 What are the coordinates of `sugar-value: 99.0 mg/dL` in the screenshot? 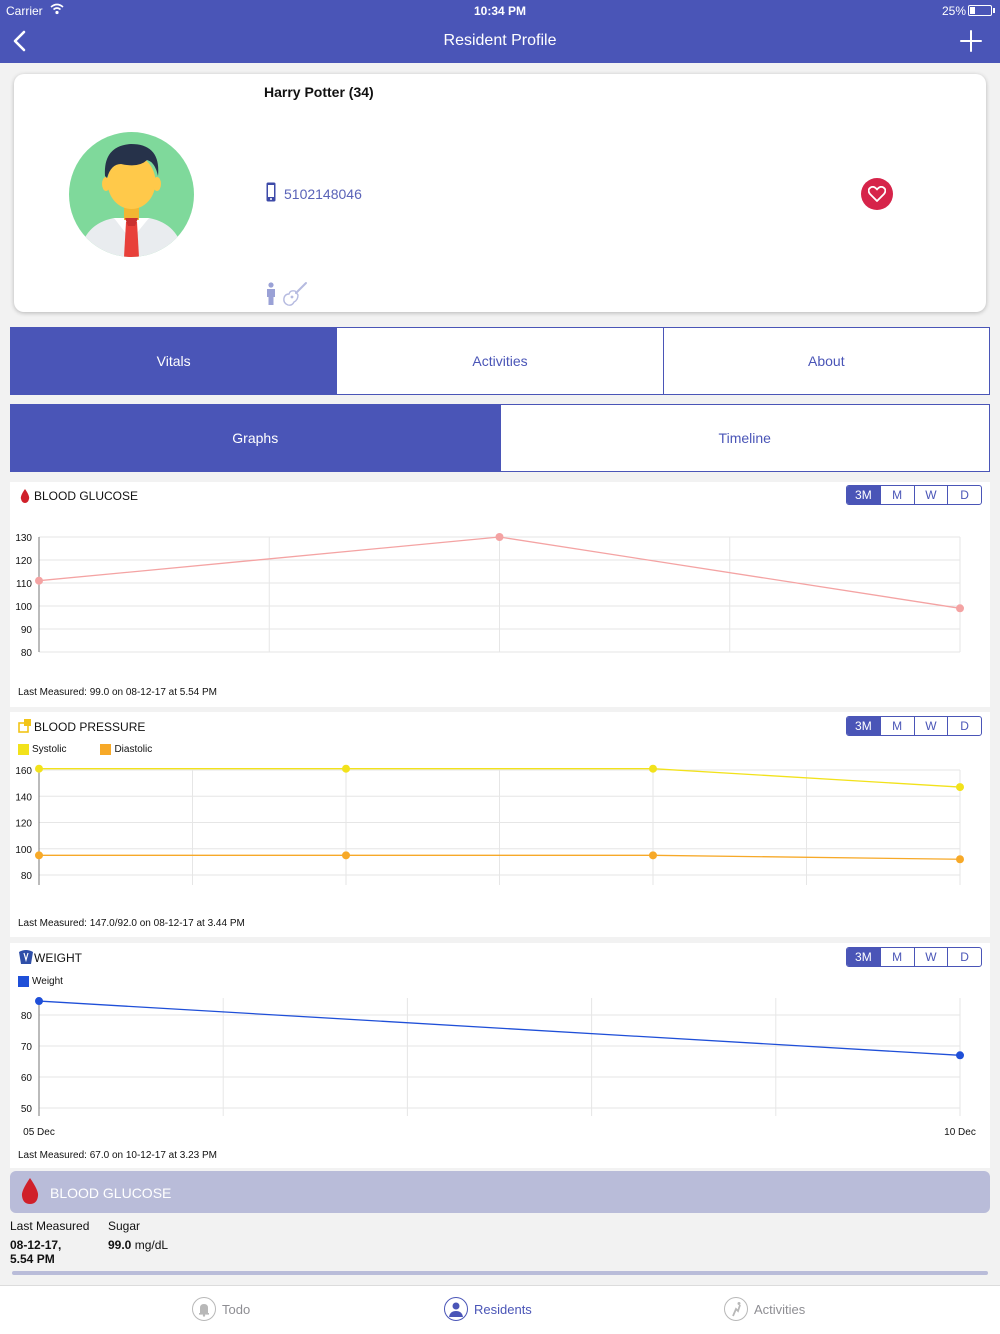 It's located at (138, 1245).